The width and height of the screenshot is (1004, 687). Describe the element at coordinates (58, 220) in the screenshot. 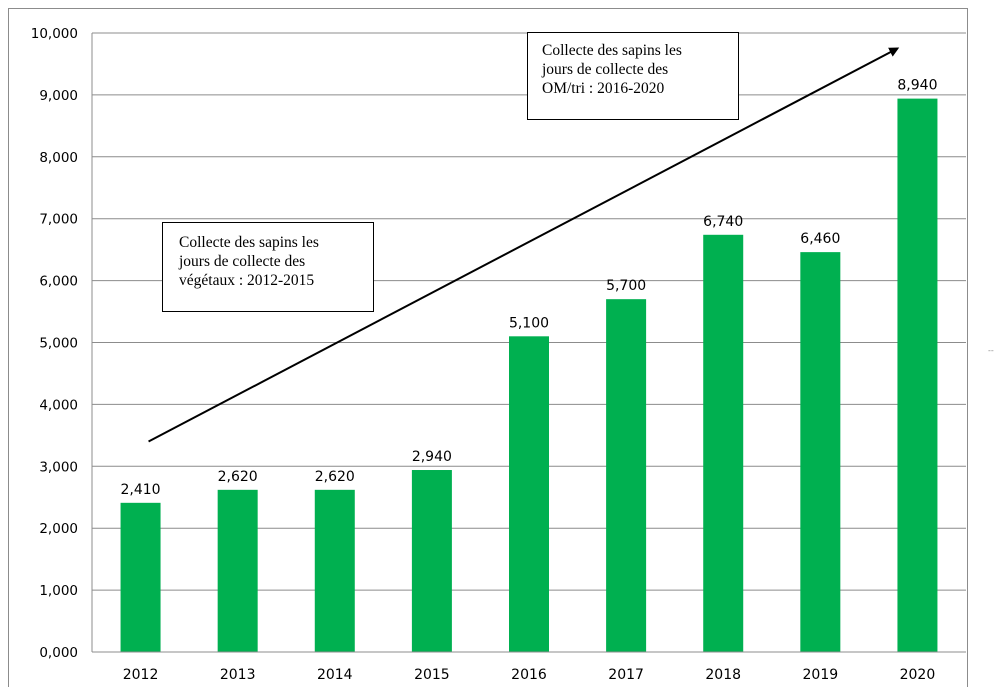

I see `y-tick-label: 7,000` at that location.